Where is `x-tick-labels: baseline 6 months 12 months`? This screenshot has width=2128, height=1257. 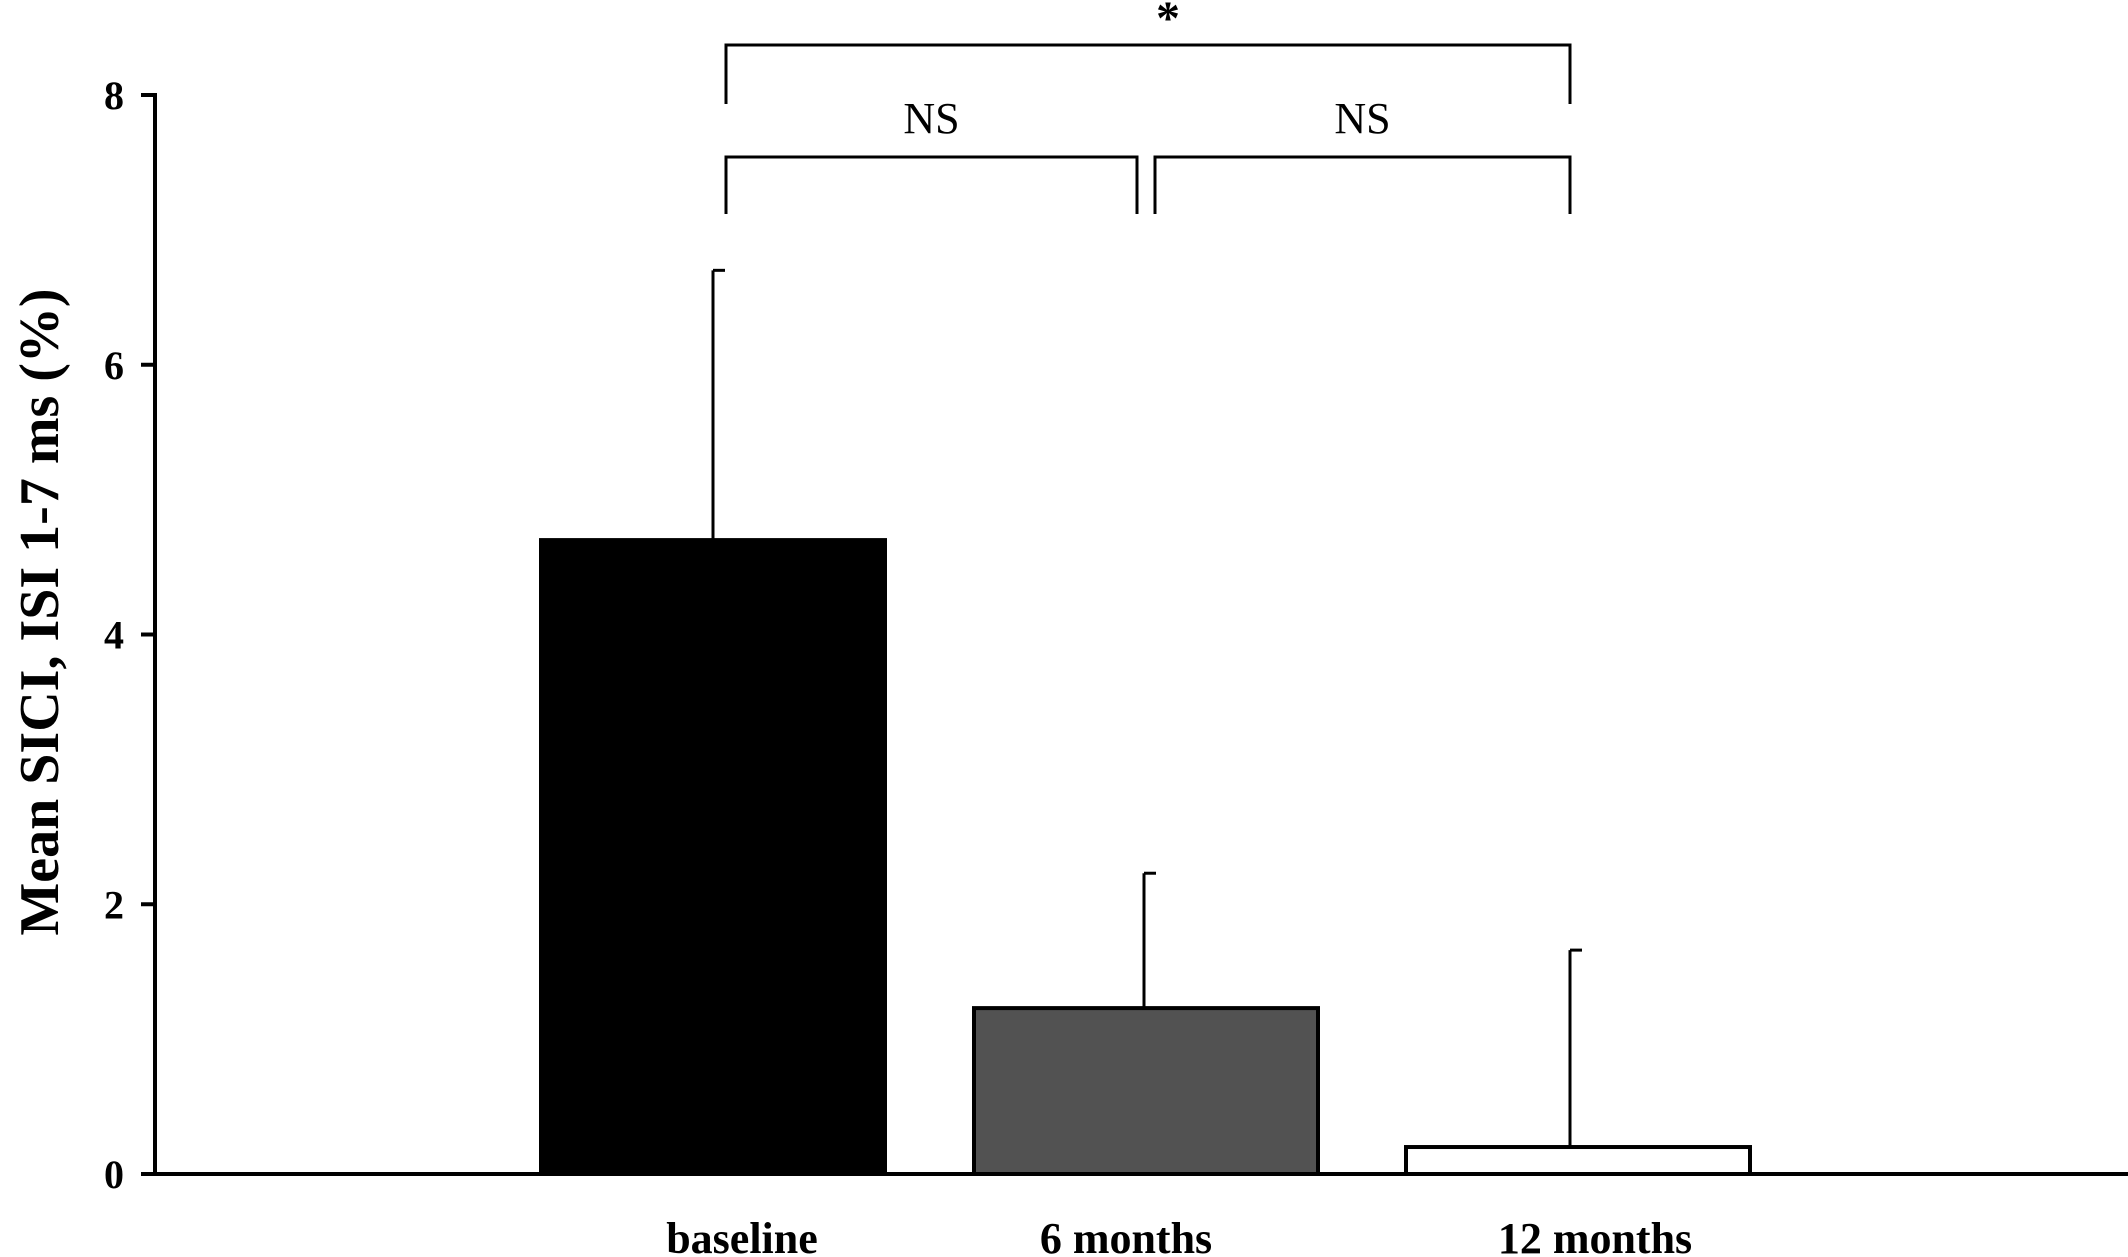 x-tick-labels: baseline 6 months 12 months is located at coordinates (1179, 1235).